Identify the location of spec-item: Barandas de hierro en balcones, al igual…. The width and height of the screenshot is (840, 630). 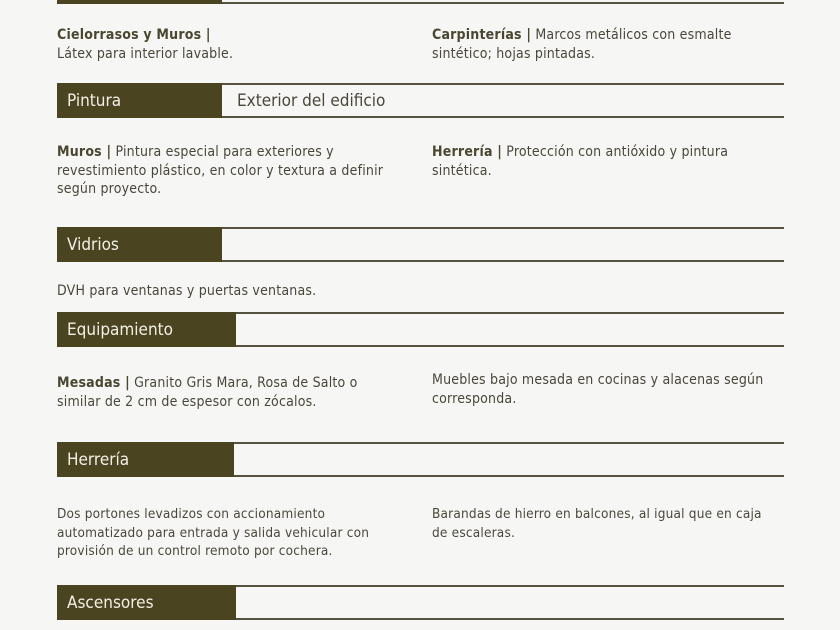
(604, 523).